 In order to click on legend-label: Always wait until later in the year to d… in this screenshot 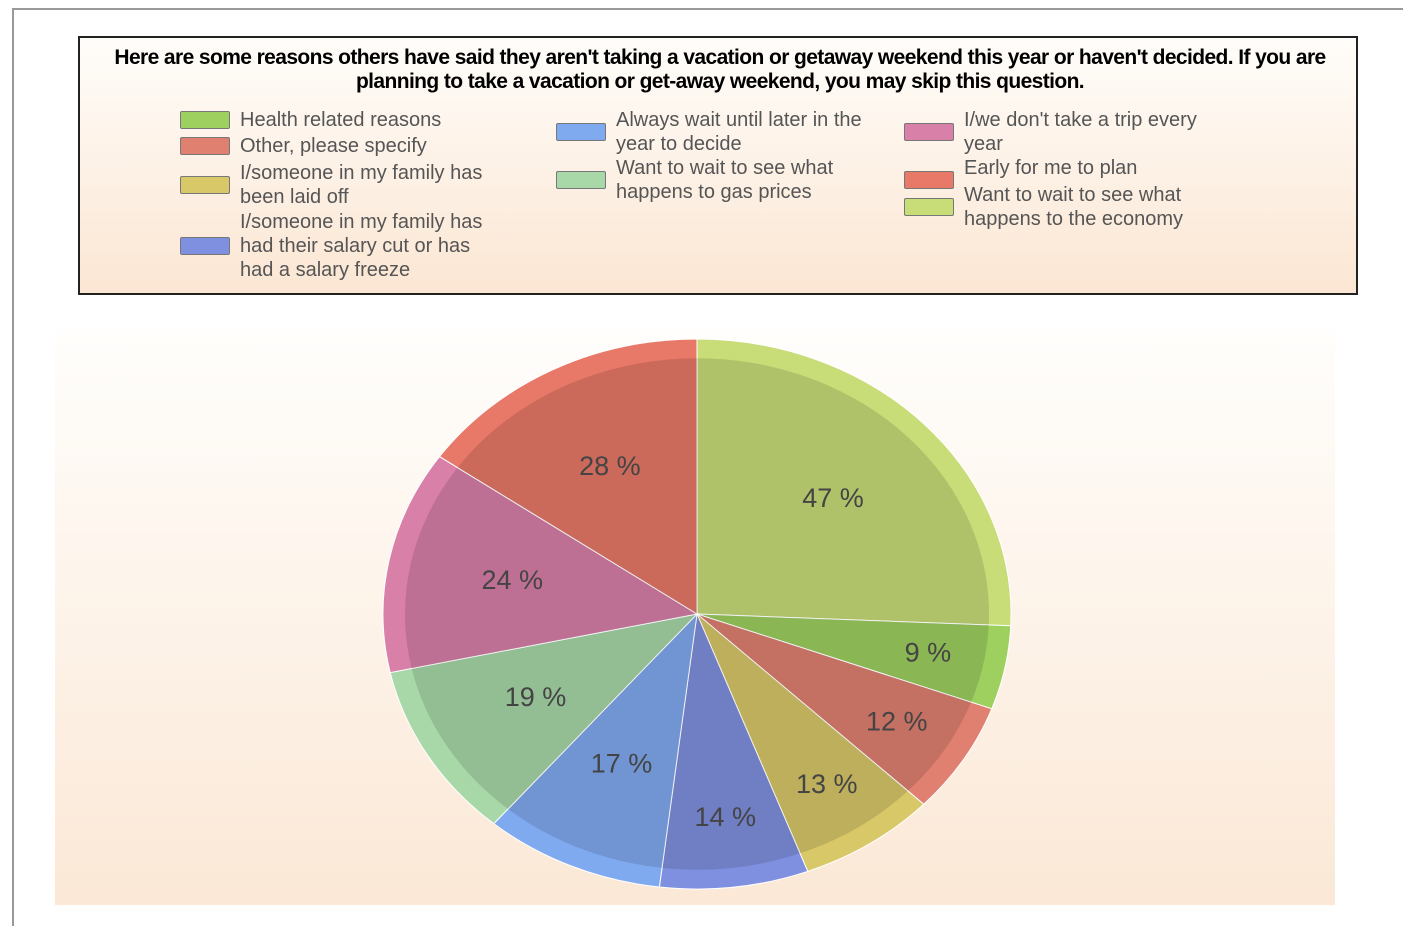, I will do `click(739, 132)`.